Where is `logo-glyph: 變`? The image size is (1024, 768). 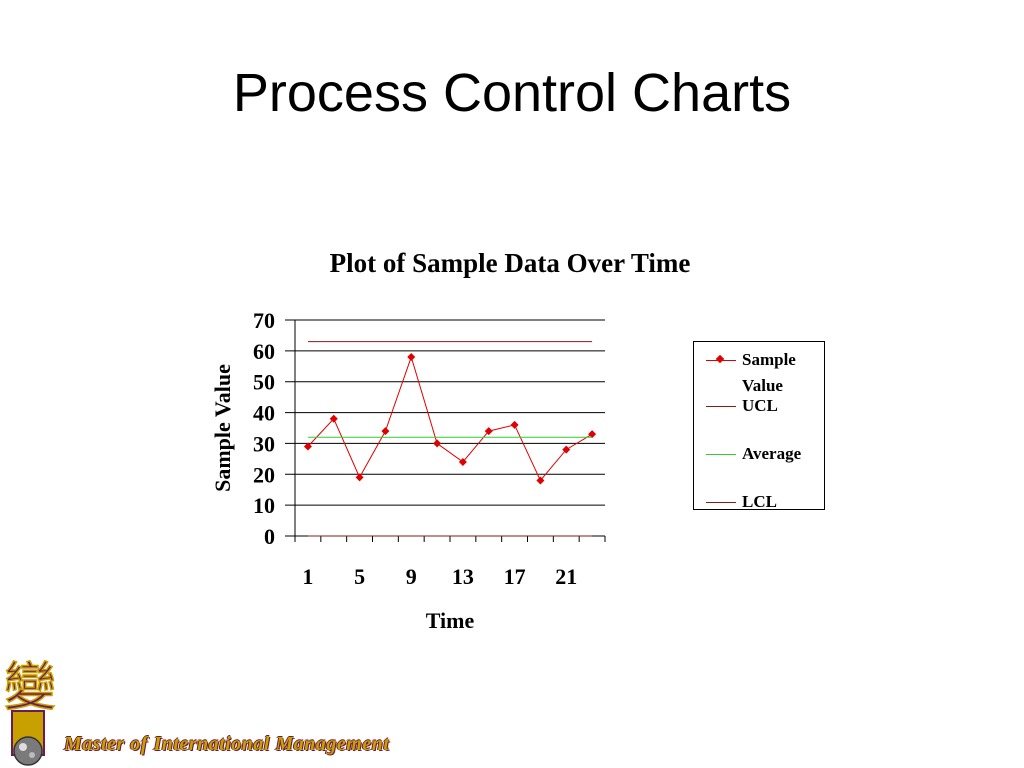
logo-glyph: 變 is located at coordinates (30, 688).